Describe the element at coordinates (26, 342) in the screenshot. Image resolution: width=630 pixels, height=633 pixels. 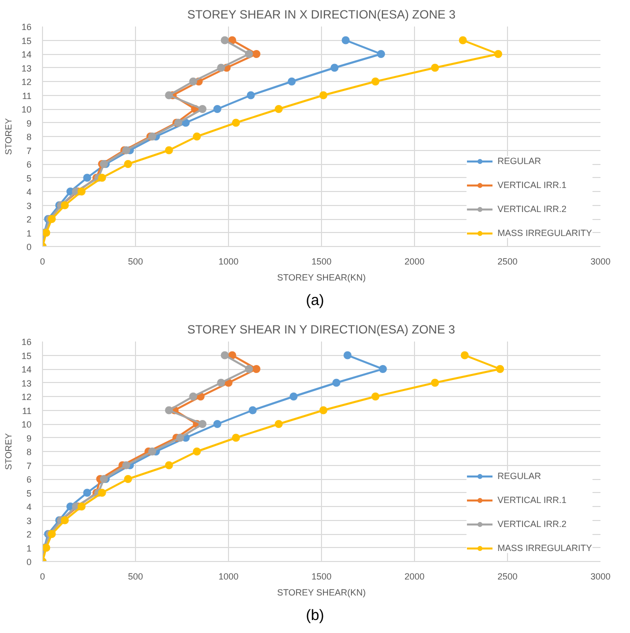
I see `y-tick-label: 16` at that location.